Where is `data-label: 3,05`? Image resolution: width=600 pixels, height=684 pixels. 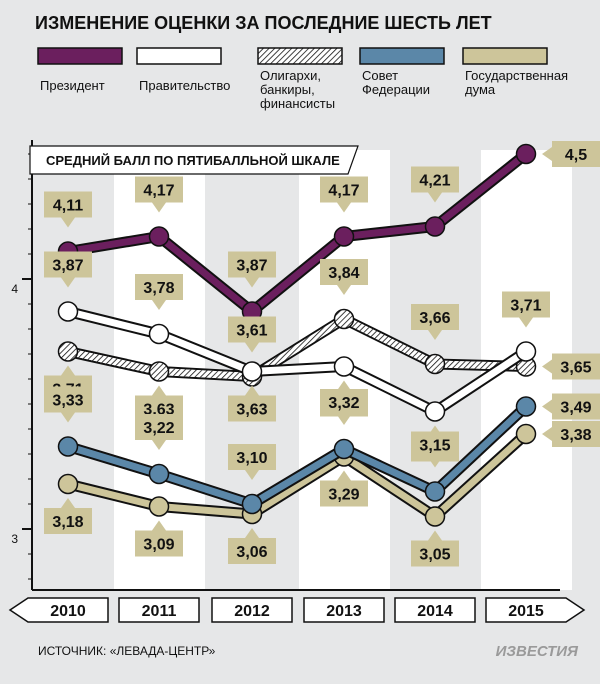 data-label: 3,05 is located at coordinates (434, 555).